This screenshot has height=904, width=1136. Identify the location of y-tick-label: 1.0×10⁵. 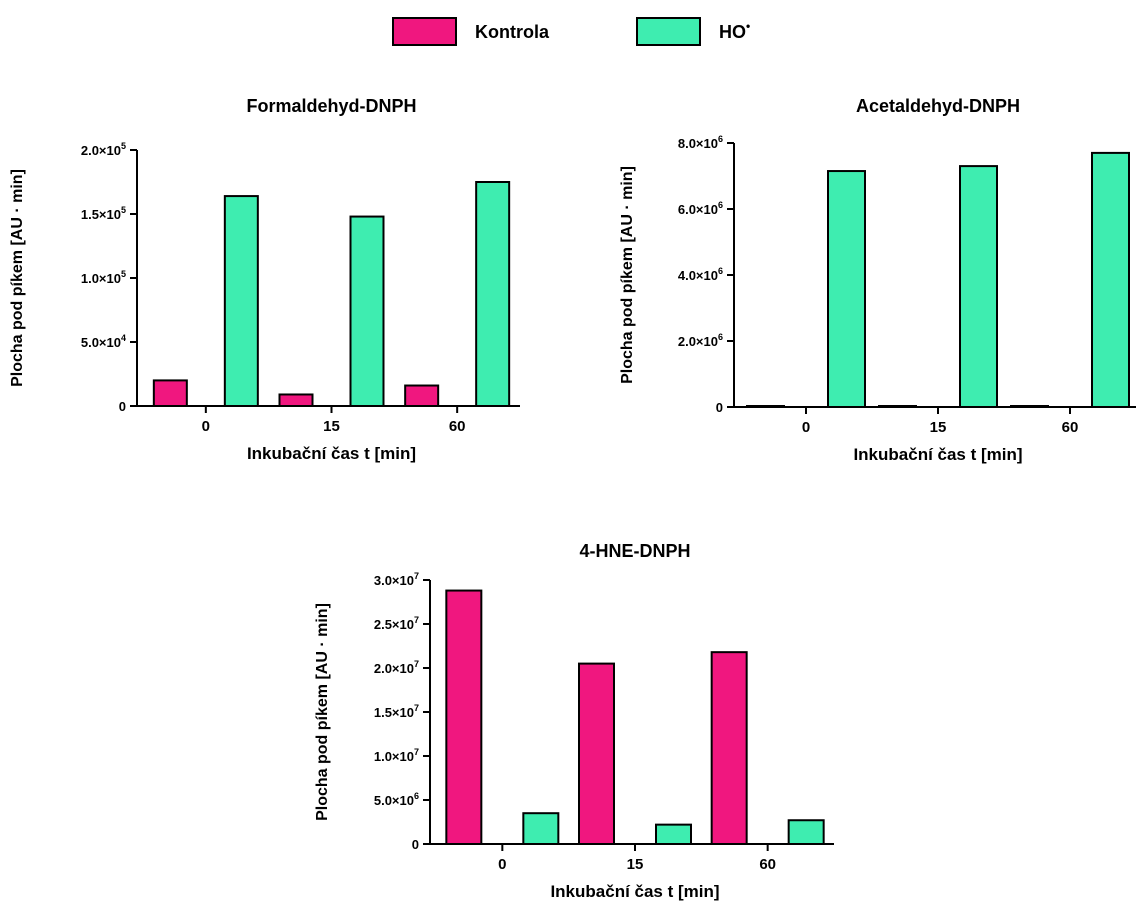
(103, 277).